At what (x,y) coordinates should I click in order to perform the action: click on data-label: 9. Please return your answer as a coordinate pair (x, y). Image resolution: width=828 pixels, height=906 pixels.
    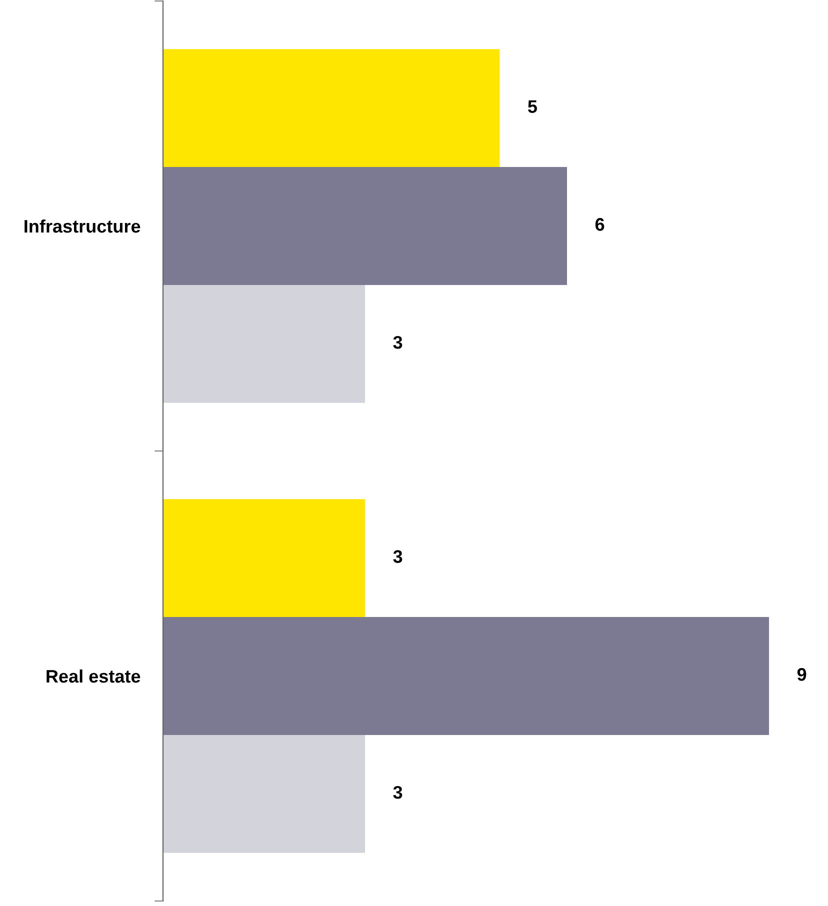
    Looking at the image, I should click on (801, 674).